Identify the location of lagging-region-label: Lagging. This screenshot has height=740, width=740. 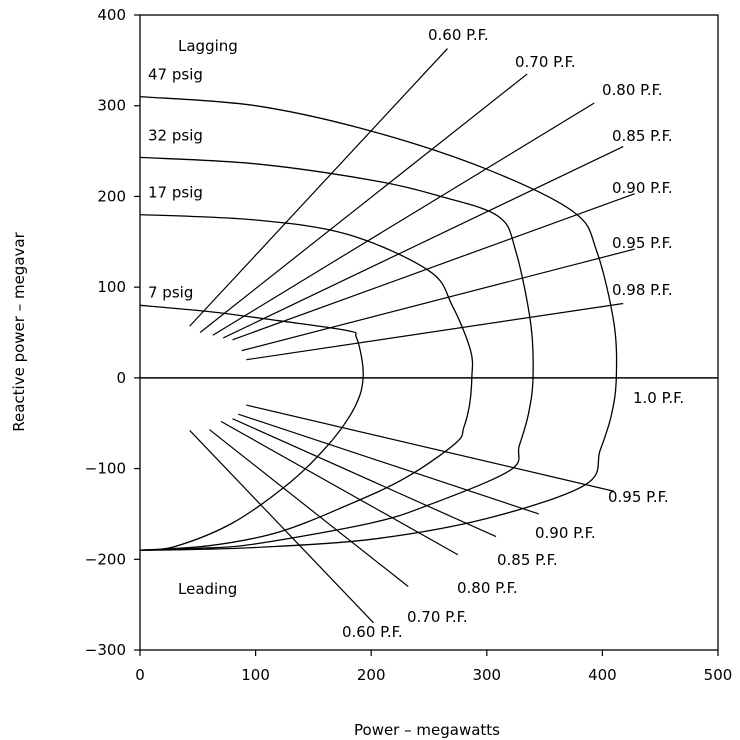
(208, 46).